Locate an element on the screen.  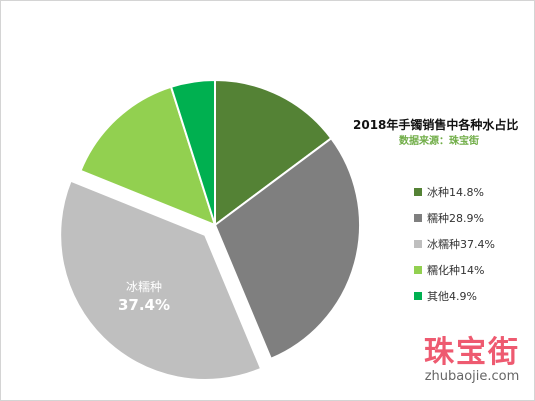
legend-label: 冰种14.8% is located at coordinates (455, 192).